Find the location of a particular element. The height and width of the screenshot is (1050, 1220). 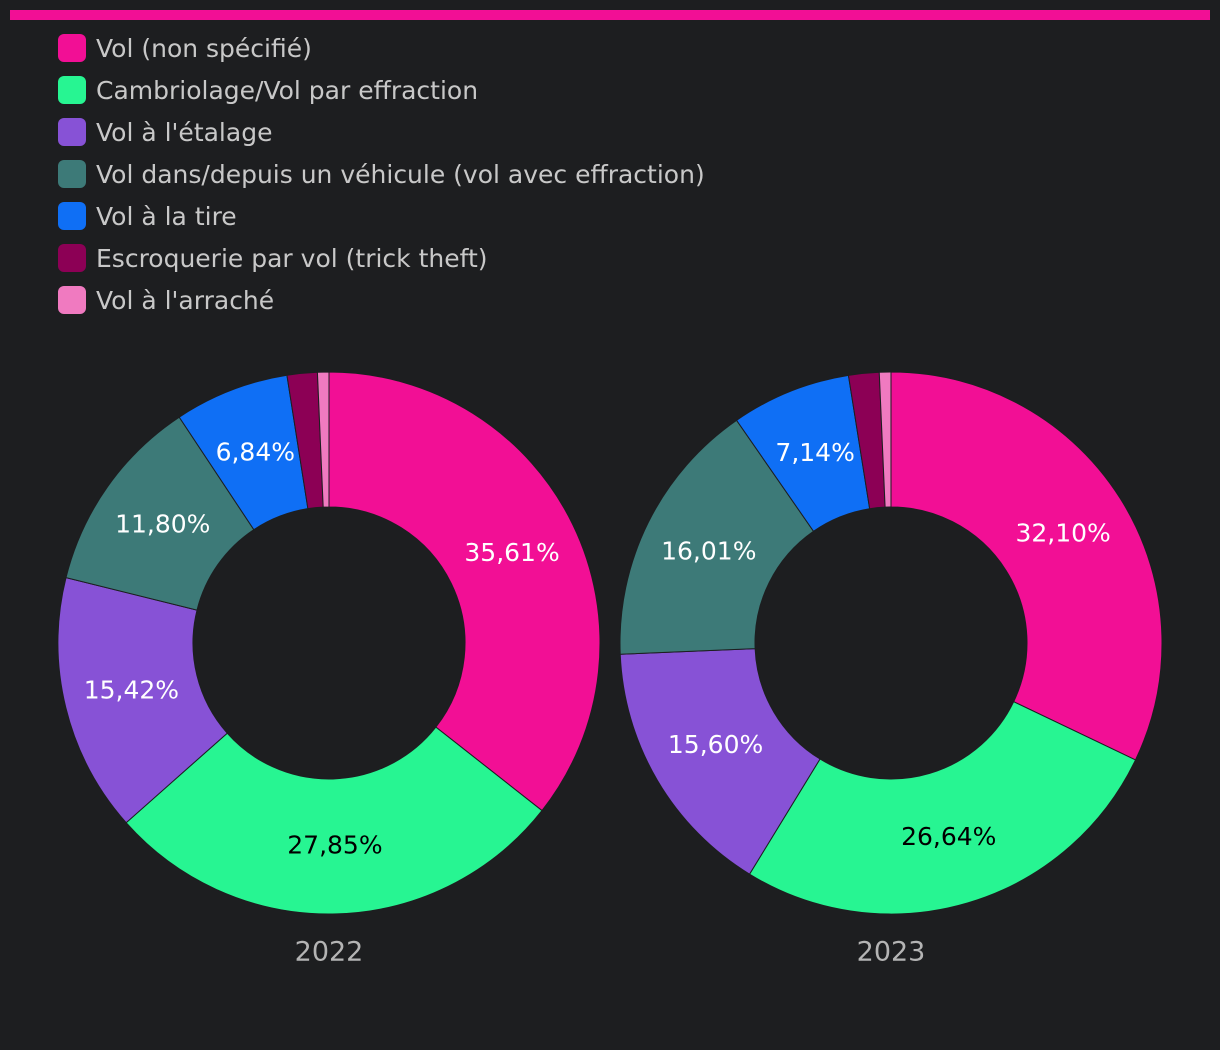

legend-item: Escroquerie par vol (trick theft) is located at coordinates (381, 258).